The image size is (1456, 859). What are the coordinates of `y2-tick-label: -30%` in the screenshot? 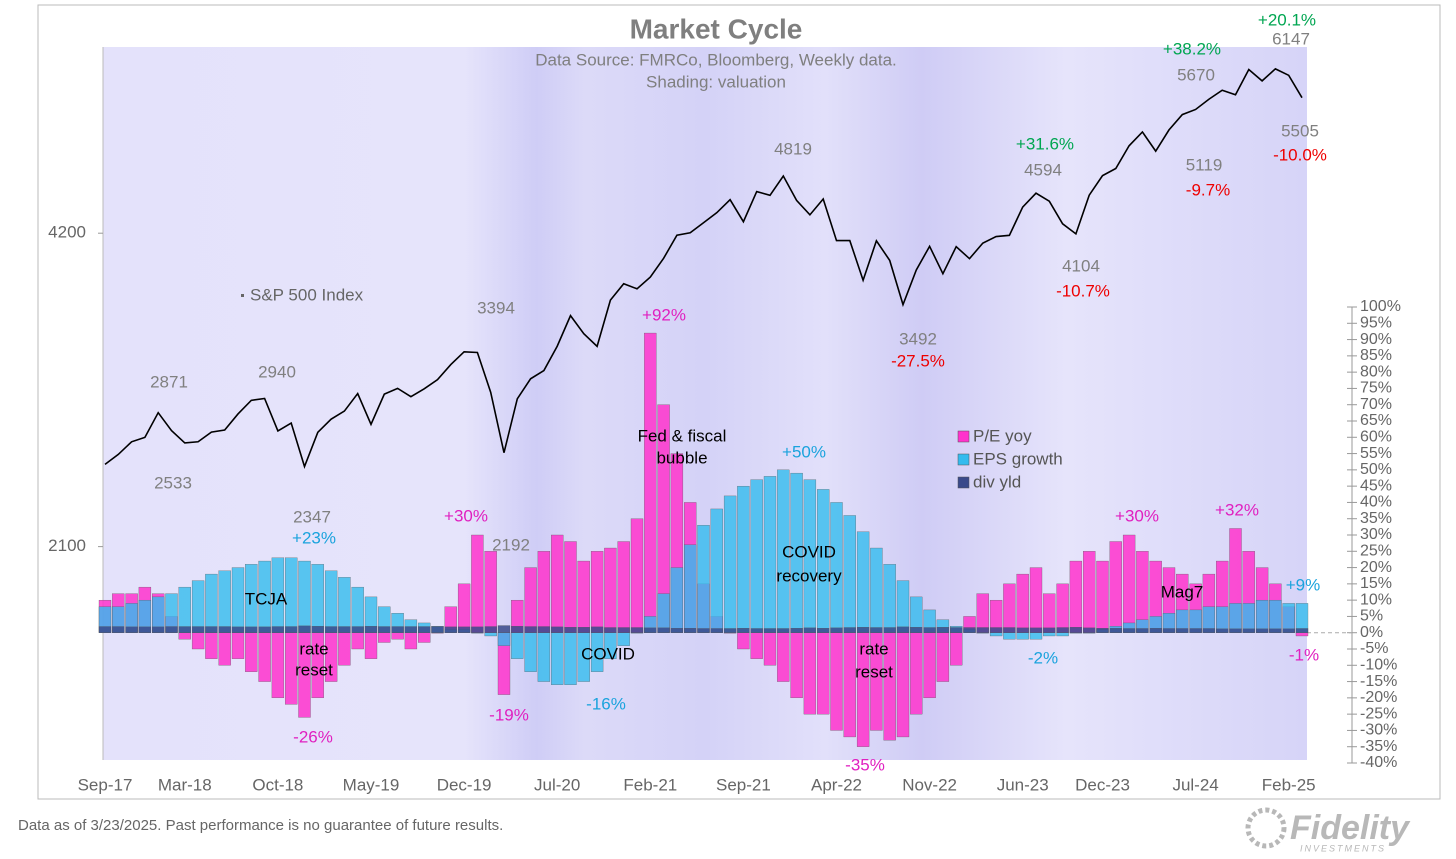 It's located at (1378, 730).